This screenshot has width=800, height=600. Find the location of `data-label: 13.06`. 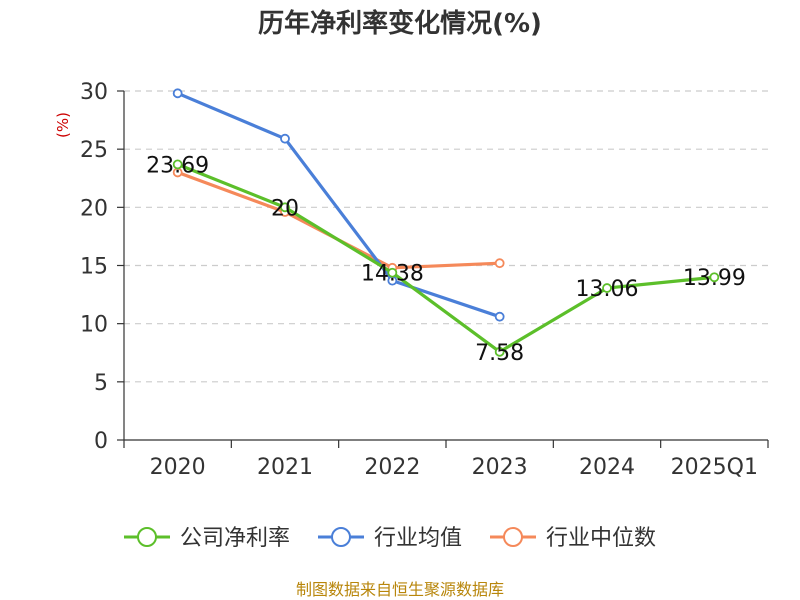

data-label: 13.06 is located at coordinates (607, 289).